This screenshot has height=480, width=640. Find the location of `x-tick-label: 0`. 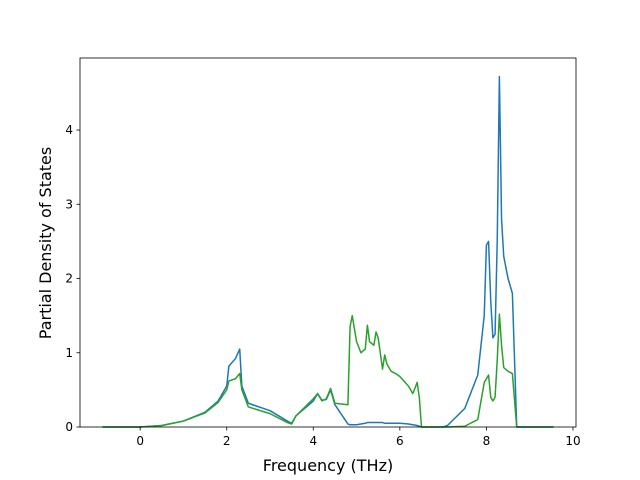

x-tick-label: 0 is located at coordinates (140, 441).